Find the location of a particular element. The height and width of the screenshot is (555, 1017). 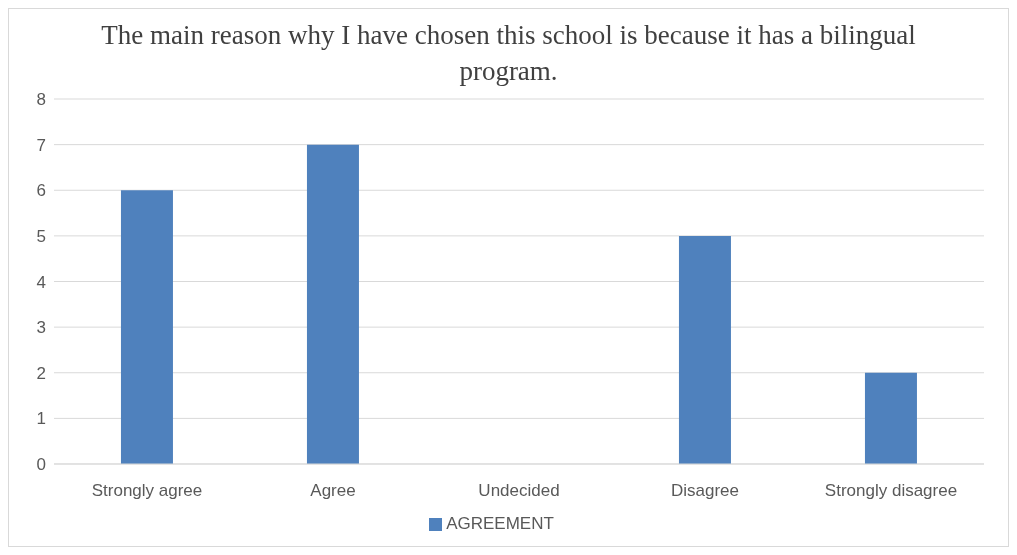

legend-label: AGREEMENT is located at coordinates (500, 523).